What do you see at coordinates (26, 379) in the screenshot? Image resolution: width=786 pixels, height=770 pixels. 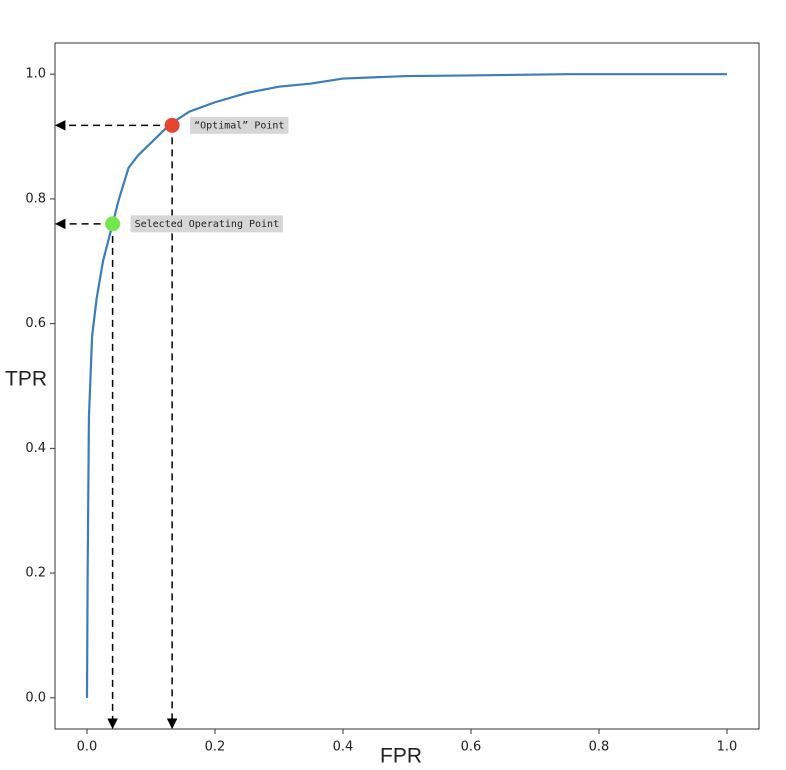 I see `y-axis-label: TPR` at bounding box center [26, 379].